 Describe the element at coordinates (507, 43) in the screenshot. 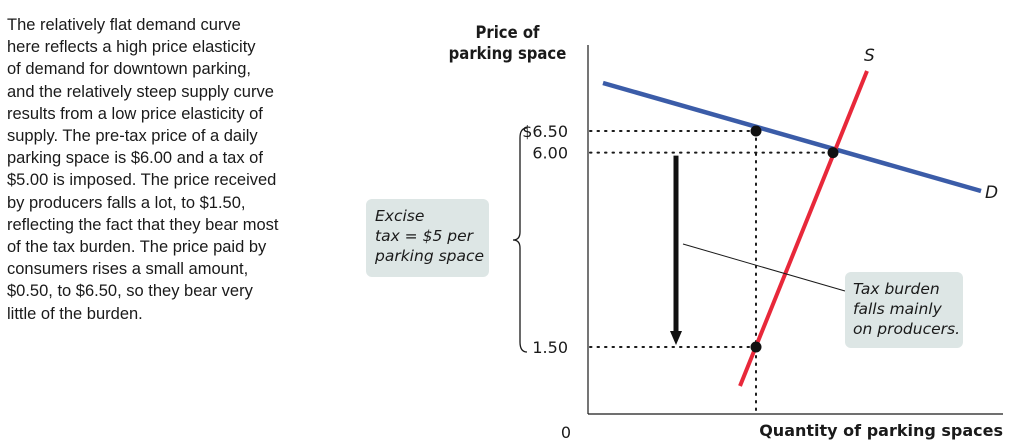

I see `y-axis-title: Price of parking space` at that location.